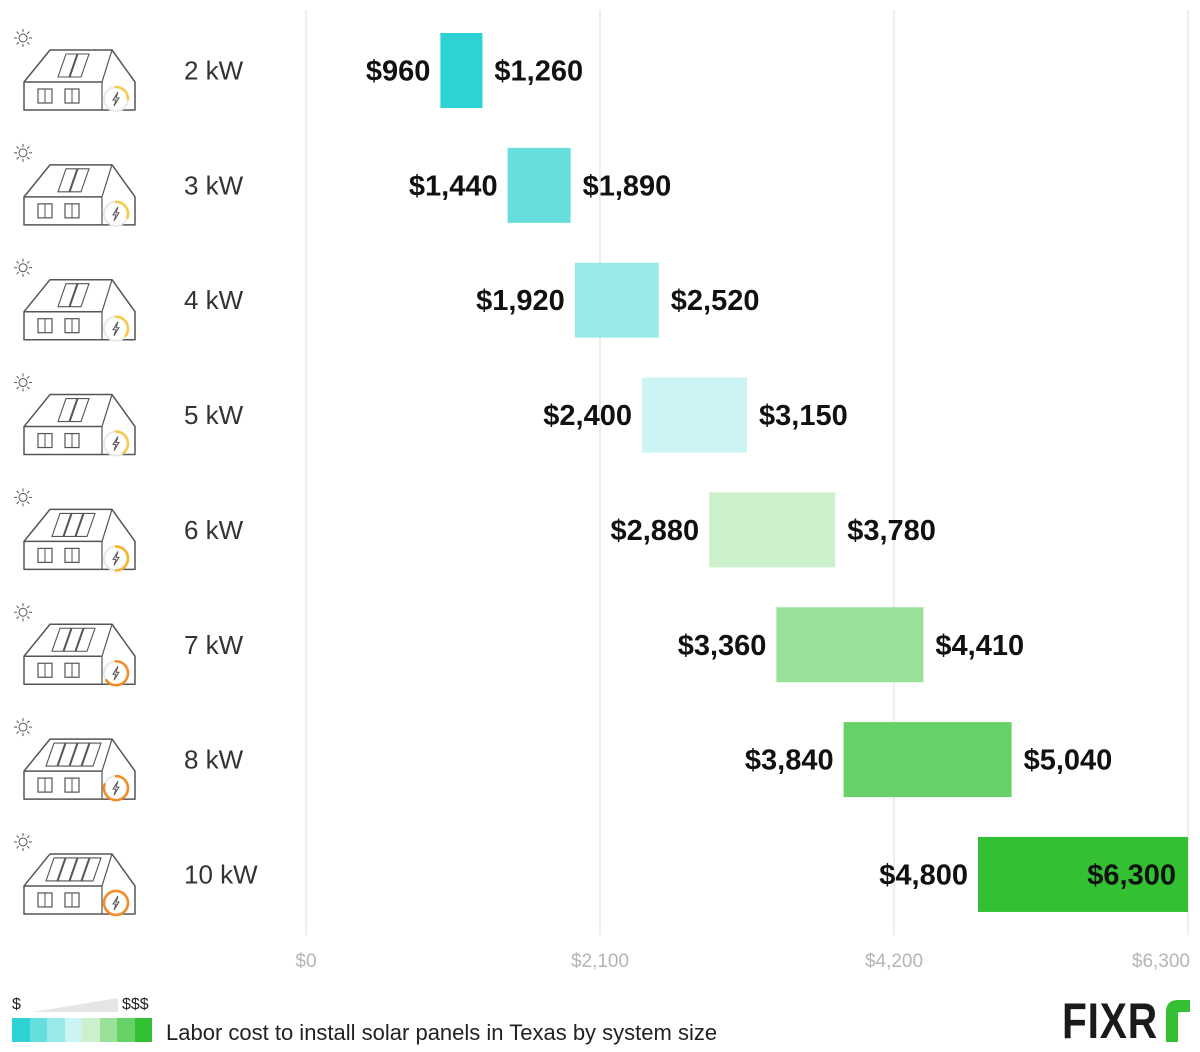  What do you see at coordinates (431, 415) in the screenshot?
I see `chart-row: 5 kW $2,400 $3,150` at bounding box center [431, 415].